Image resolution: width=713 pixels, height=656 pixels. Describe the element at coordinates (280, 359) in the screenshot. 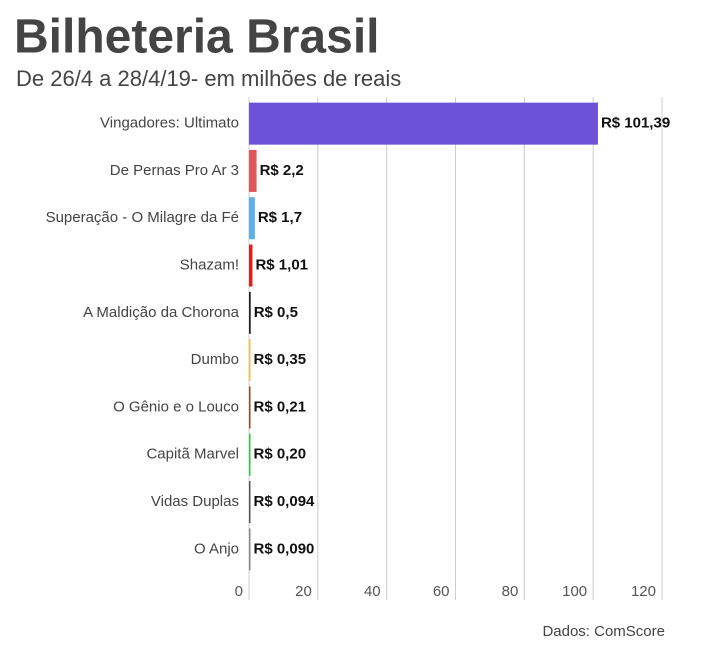

I see `value-label: R$ 0,35` at that location.